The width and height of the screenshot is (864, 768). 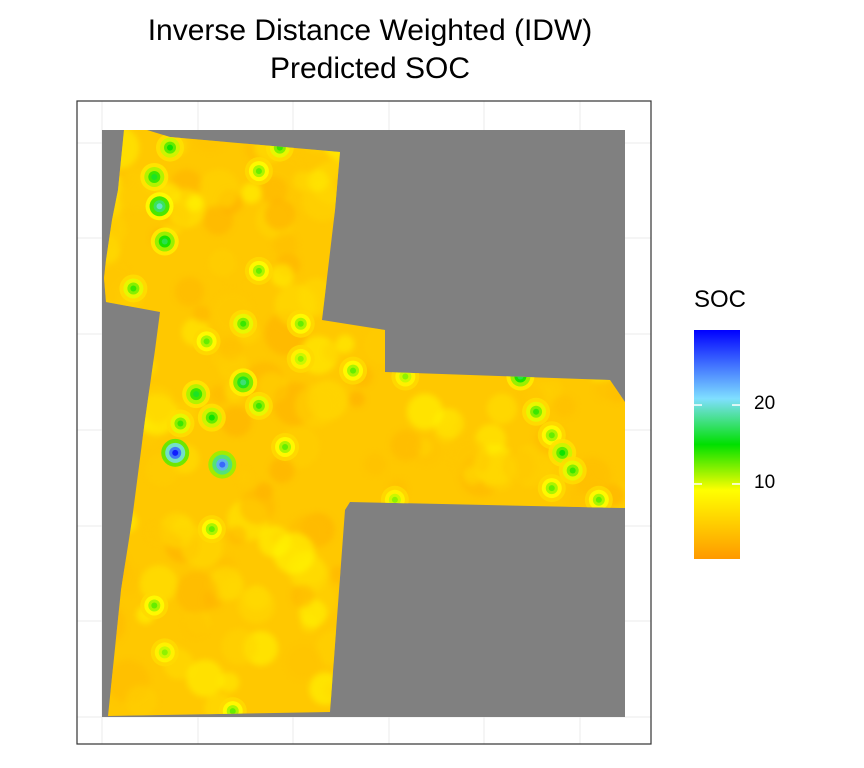 I want to click on chart-title: Inverse Distance Weighted (IDW), so click(x=370, y=30).